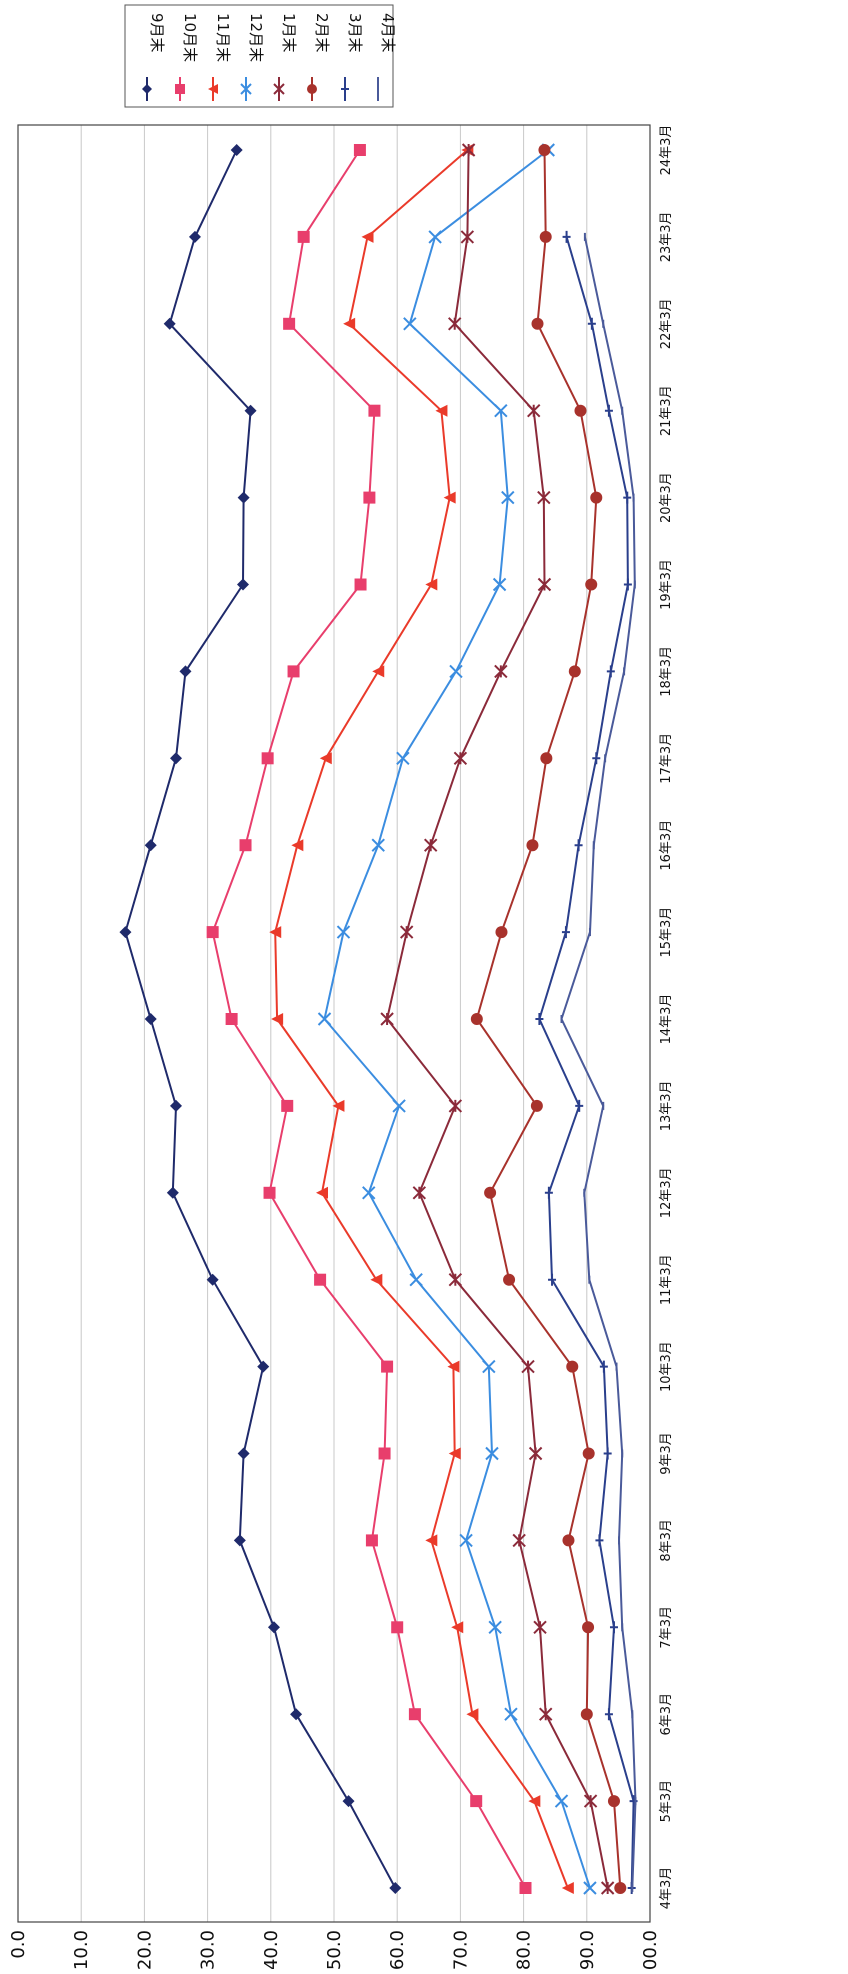  Describe the element at coordinates (666, 845) in the screenshot. I see `x-tick-label: 16年3月` at that location.